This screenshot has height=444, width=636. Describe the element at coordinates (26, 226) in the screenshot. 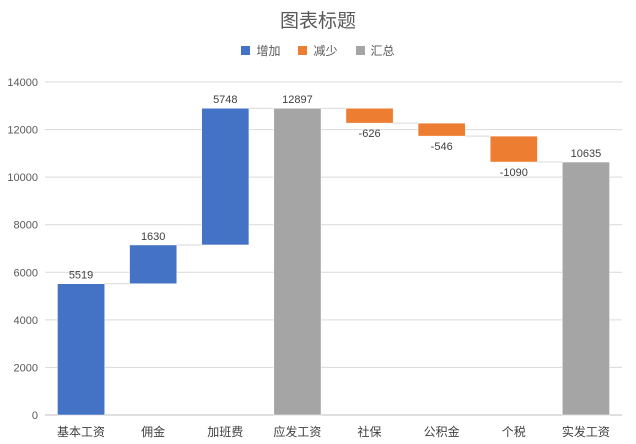

I see `y-tick-label: 8000` at that location.